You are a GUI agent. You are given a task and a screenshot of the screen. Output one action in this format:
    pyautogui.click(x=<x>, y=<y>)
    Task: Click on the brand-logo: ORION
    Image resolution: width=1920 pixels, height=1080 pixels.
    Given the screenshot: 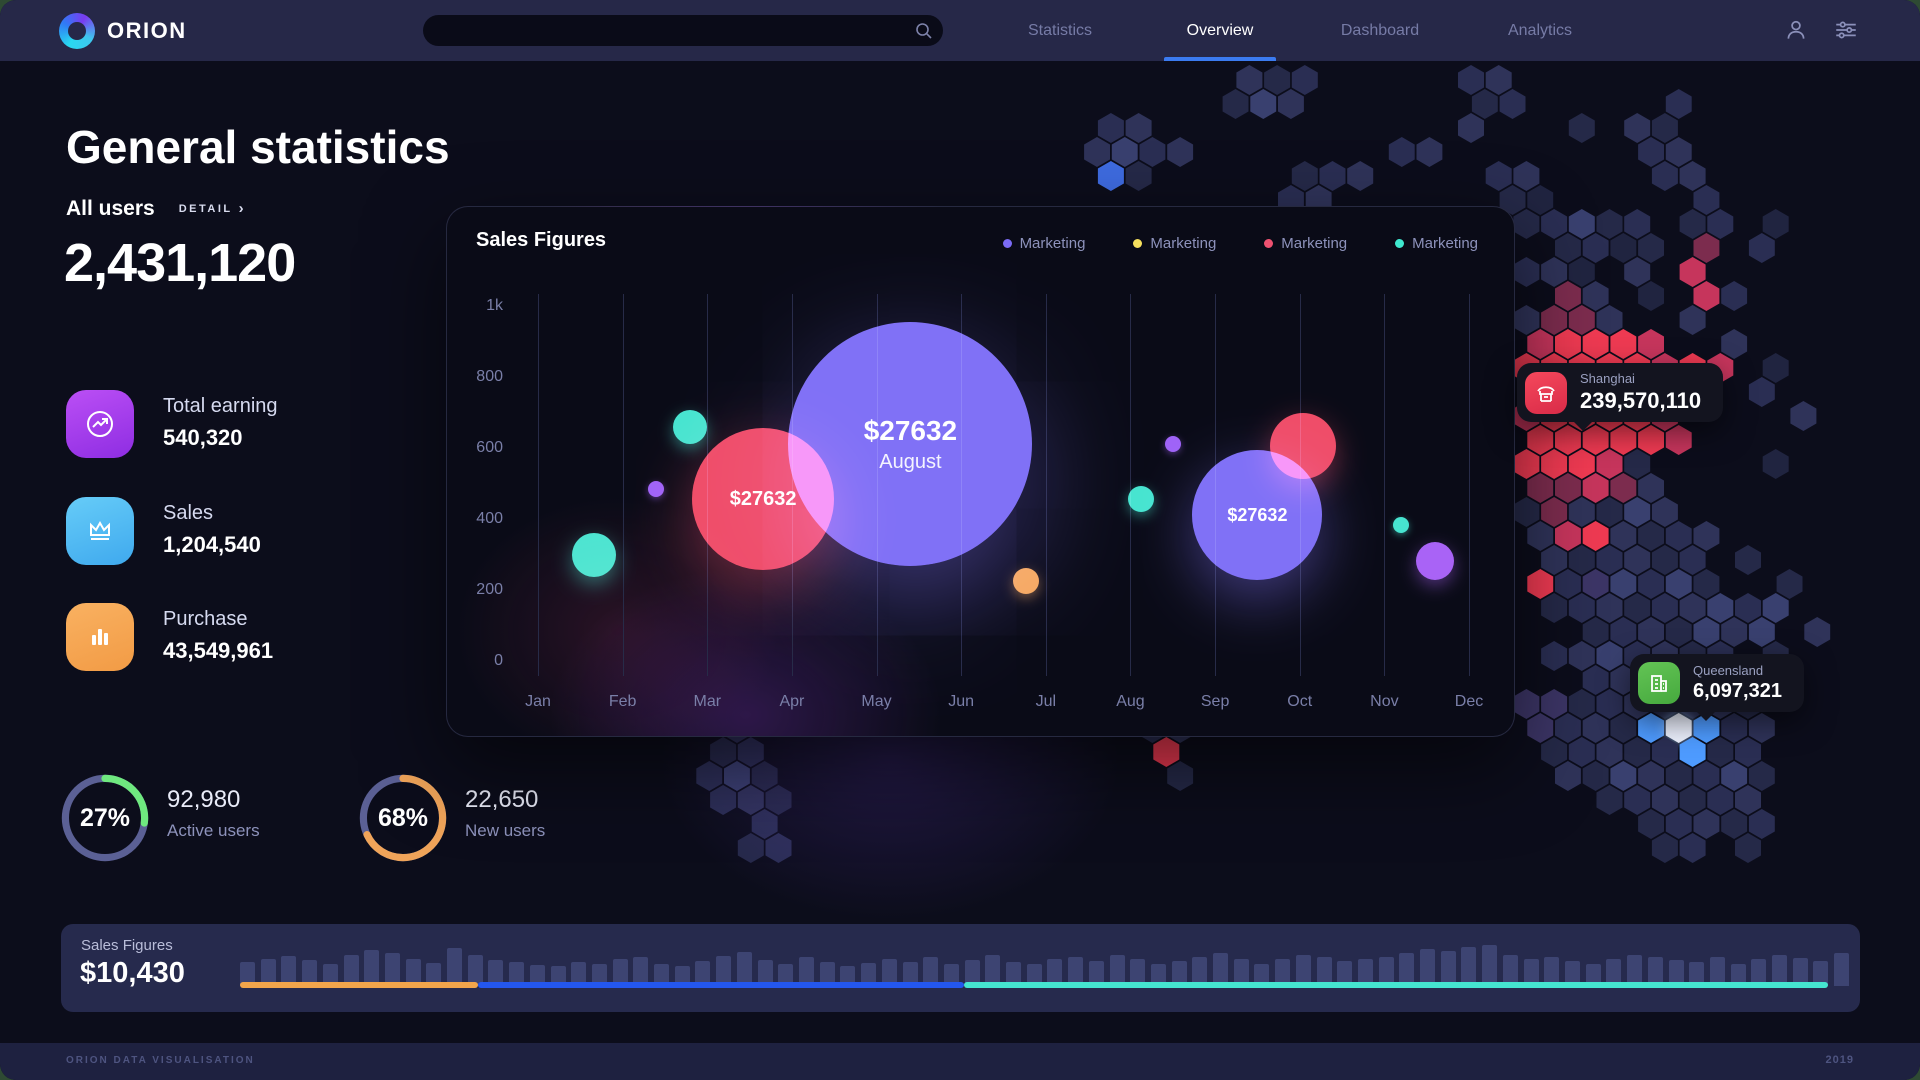 What is the action you would take?
    pyautogui.click(x=123, y=31)
    